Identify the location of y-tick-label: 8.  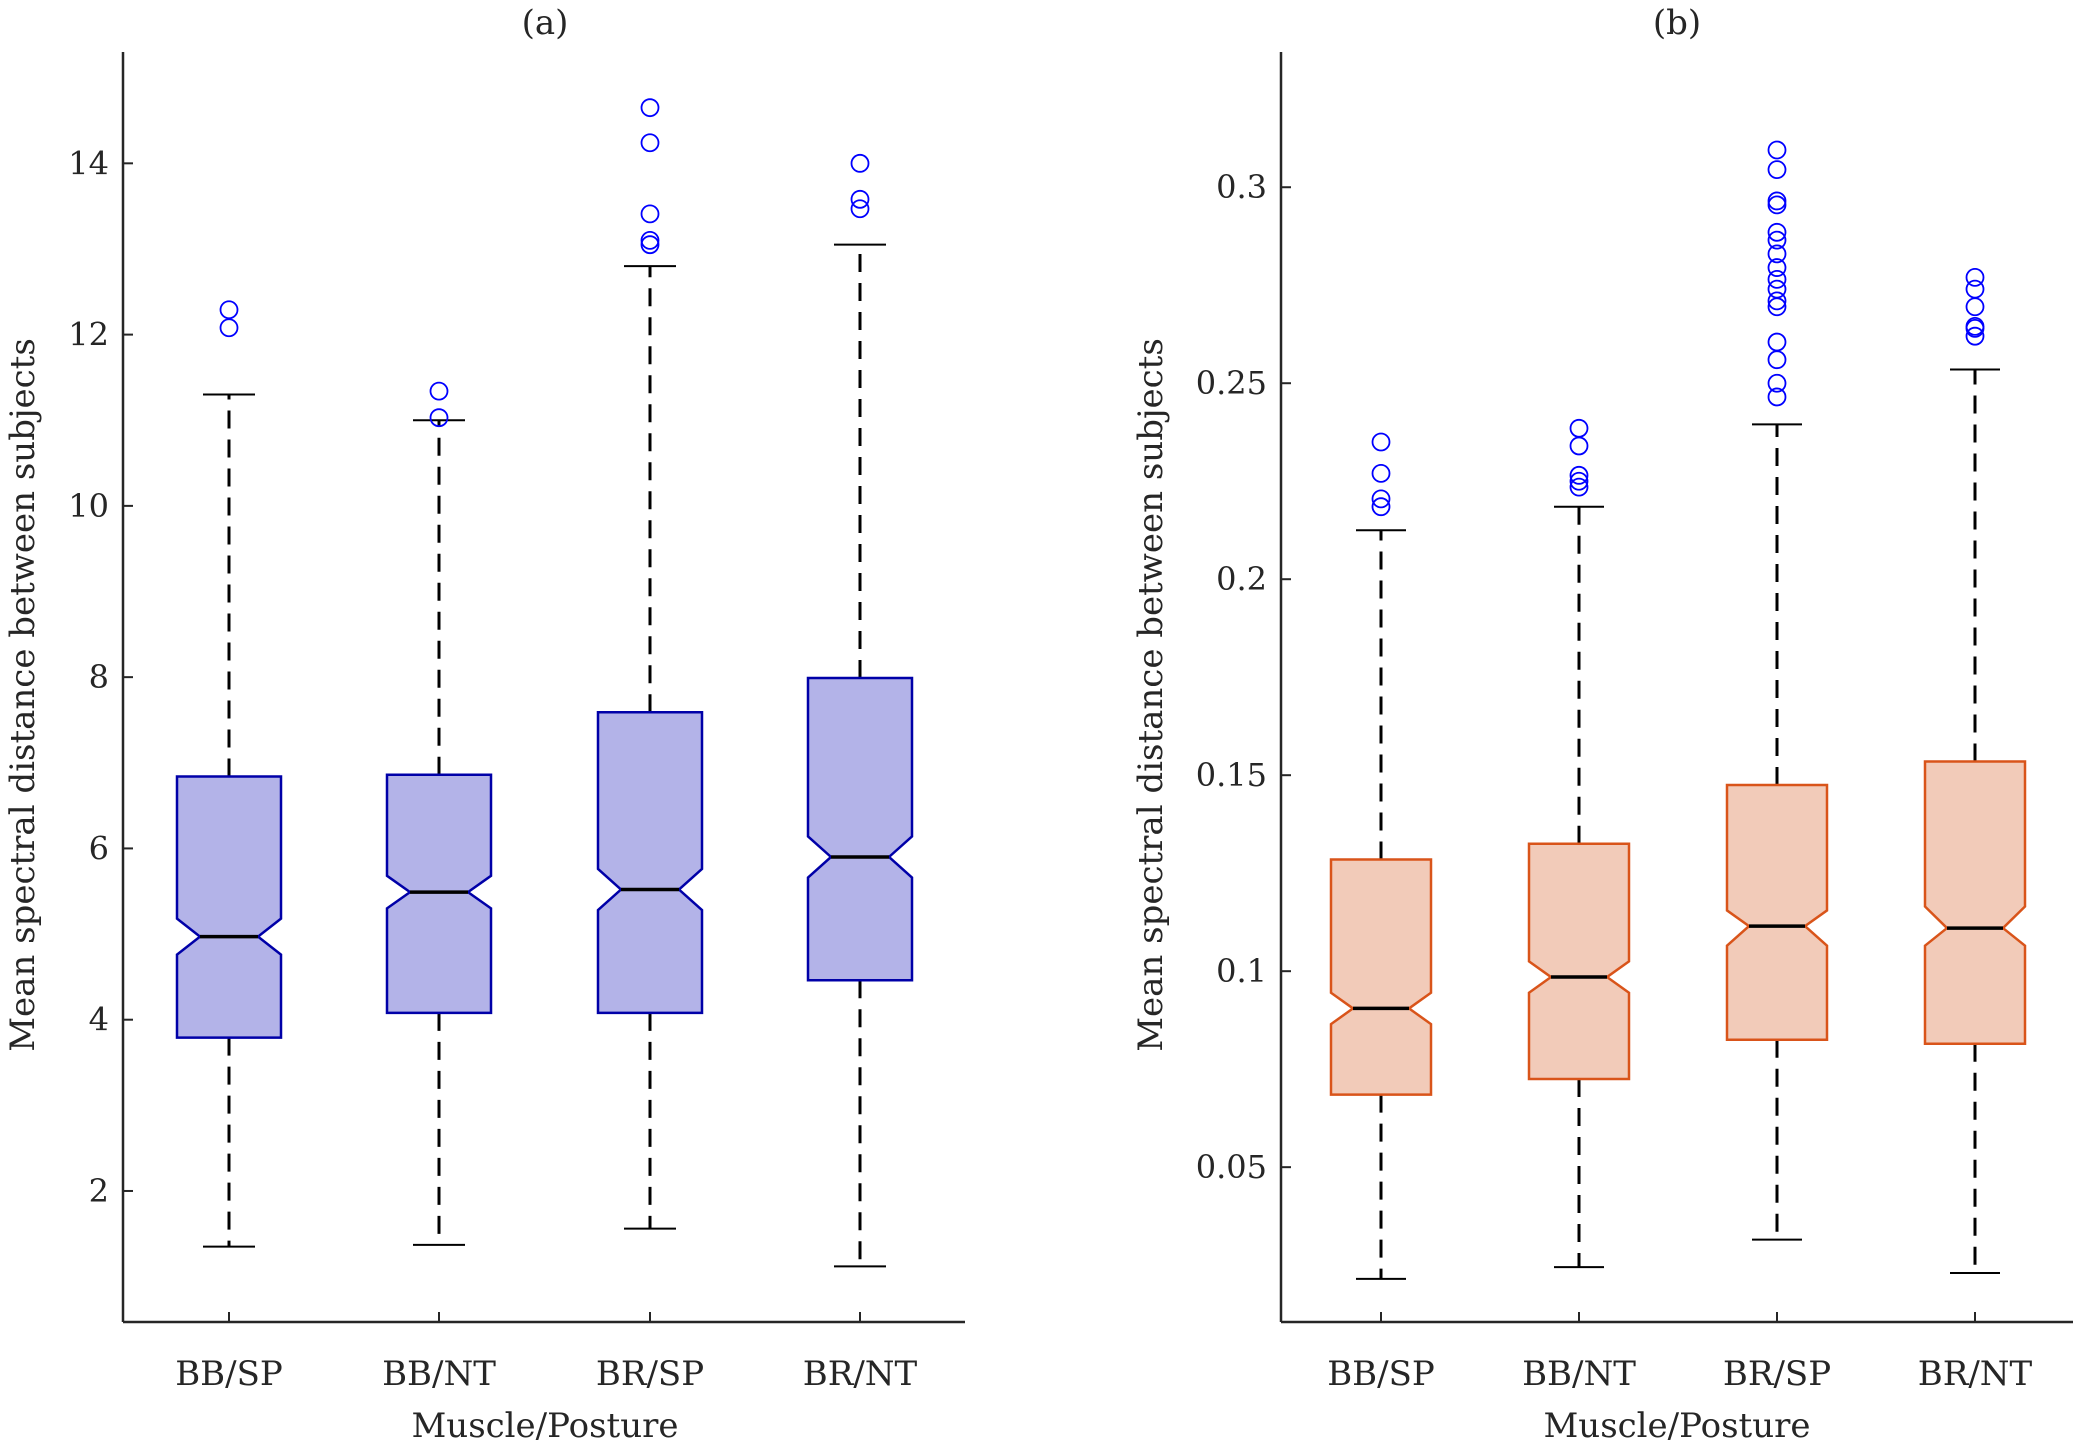
(99, 677).